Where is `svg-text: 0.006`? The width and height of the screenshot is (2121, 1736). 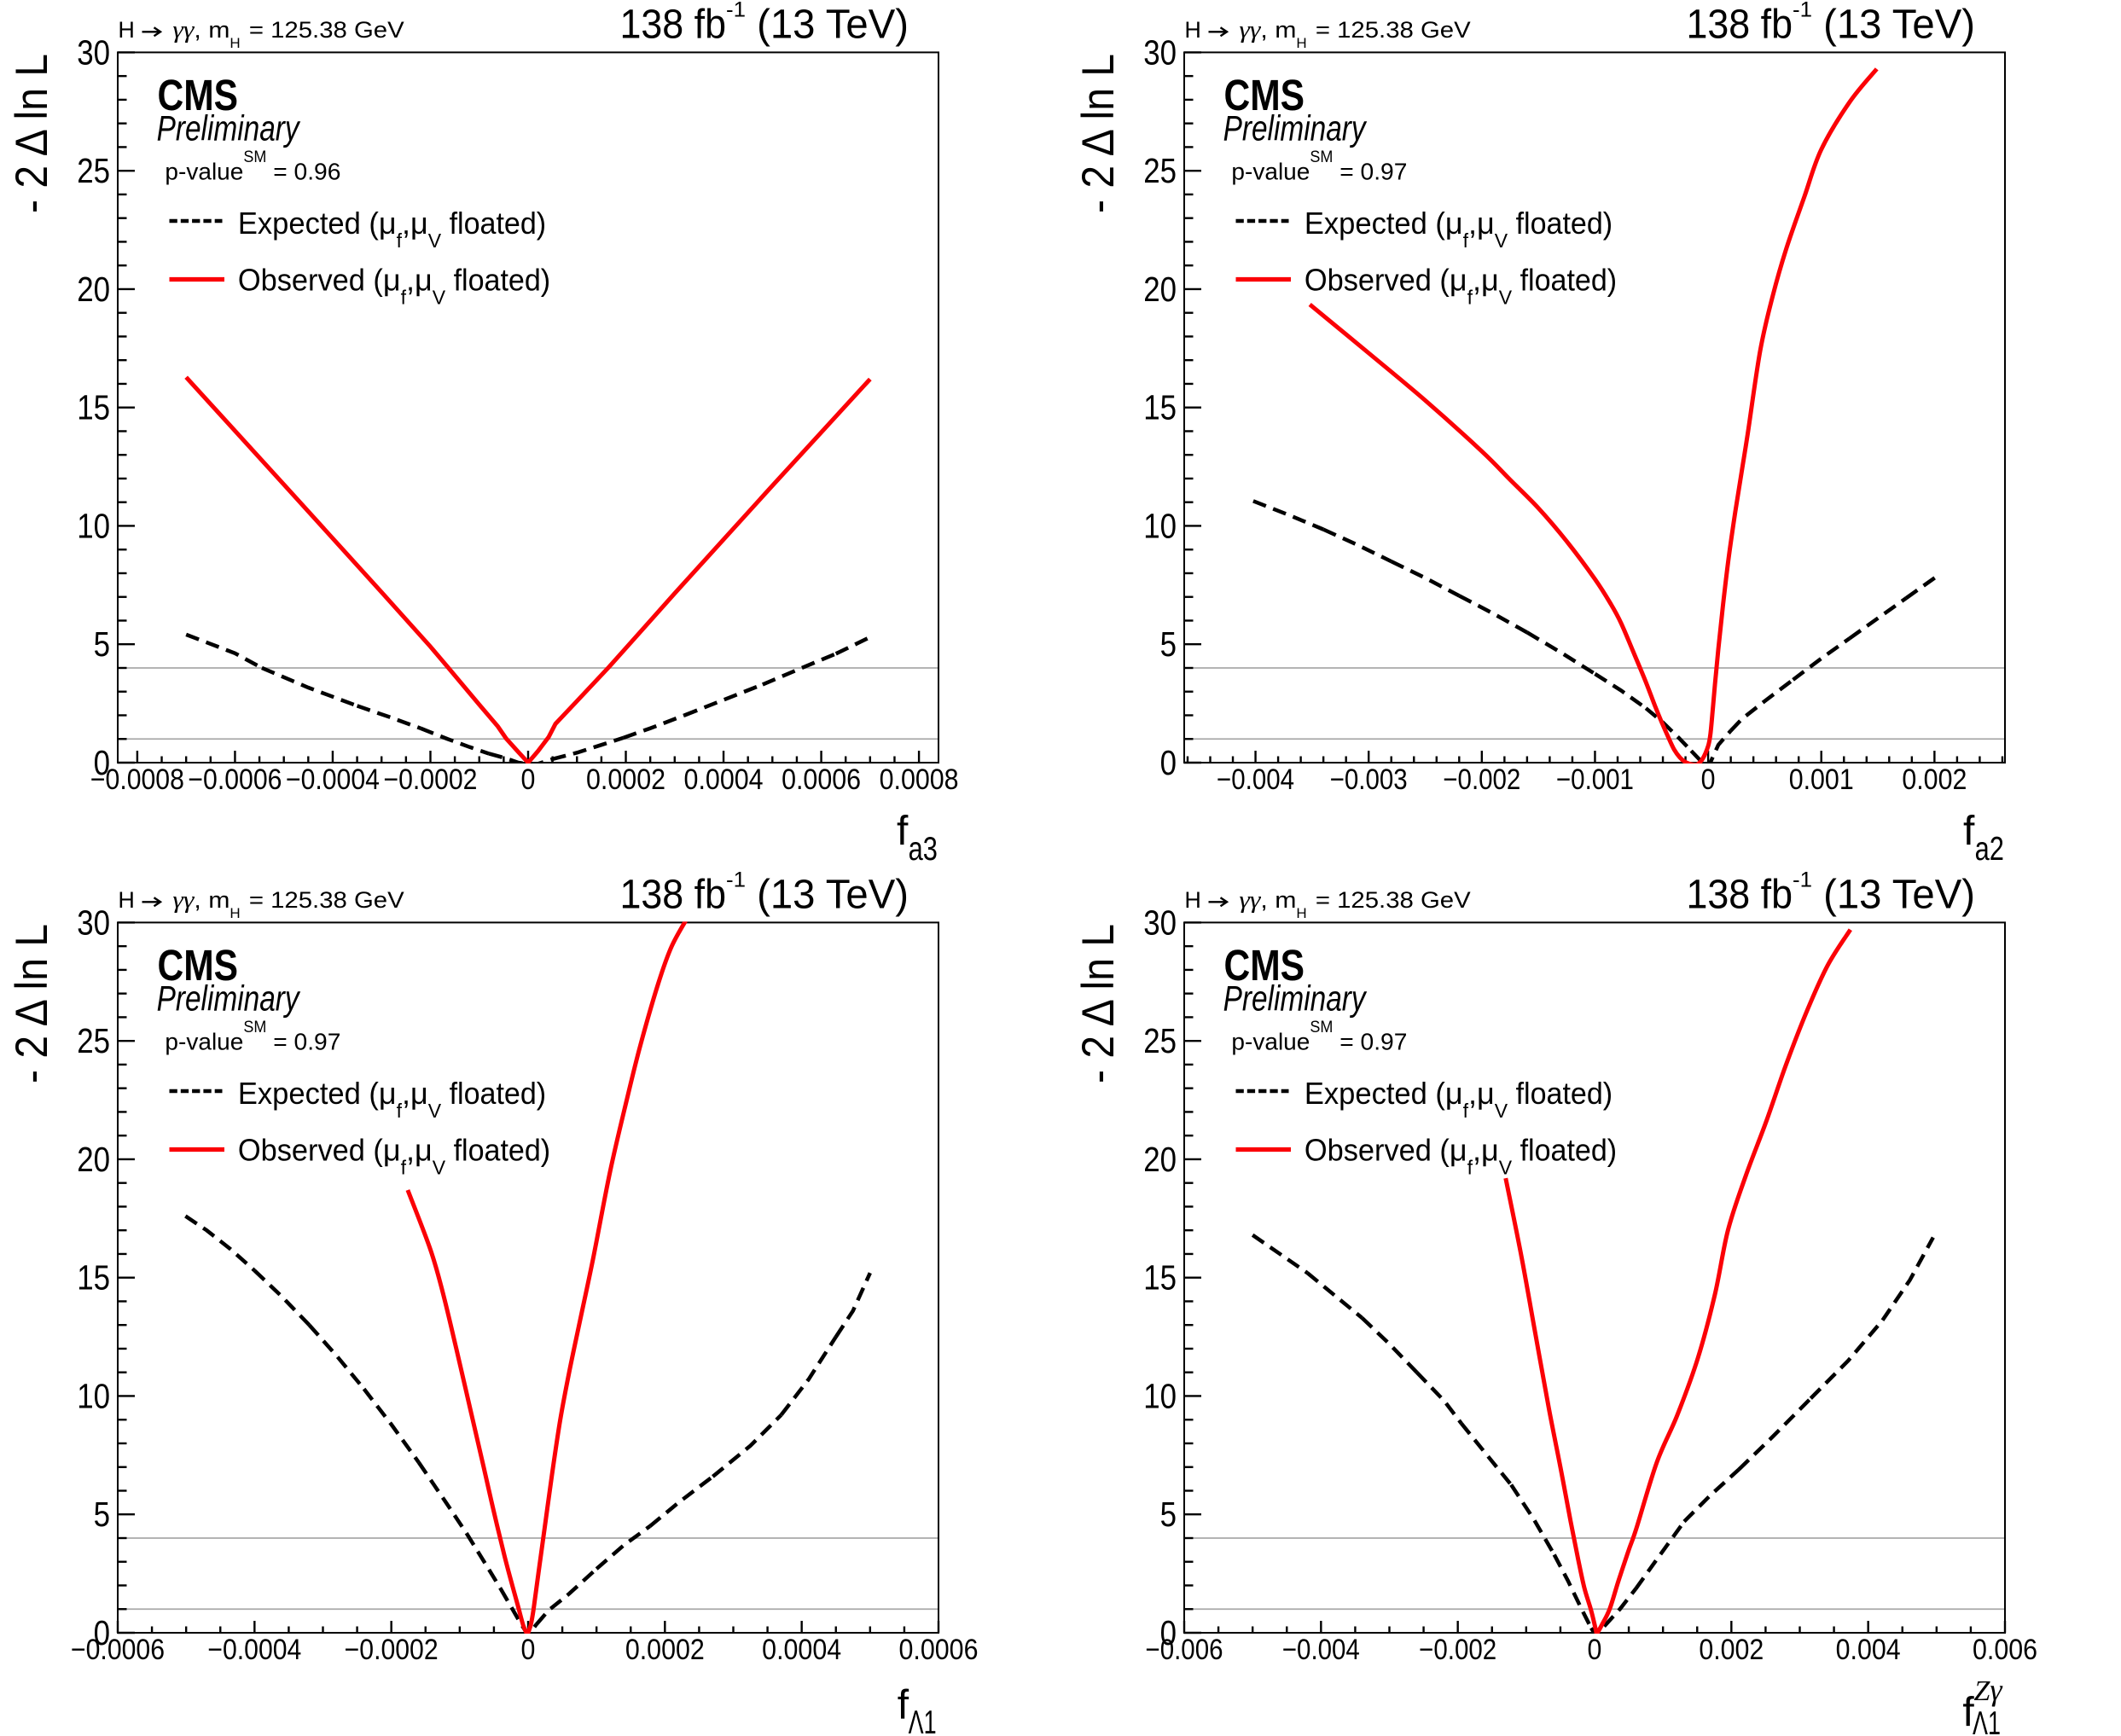
svg-text: 0.006 is located at coordinates (2005, 1650).